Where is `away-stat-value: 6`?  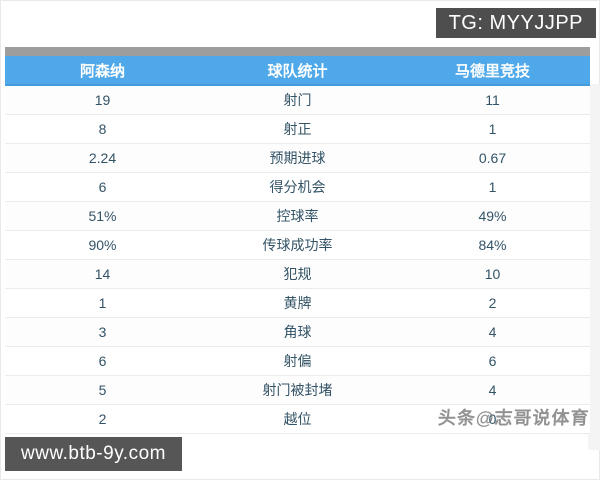
away-stat-value: 6 is located at coordinates (492, 361).